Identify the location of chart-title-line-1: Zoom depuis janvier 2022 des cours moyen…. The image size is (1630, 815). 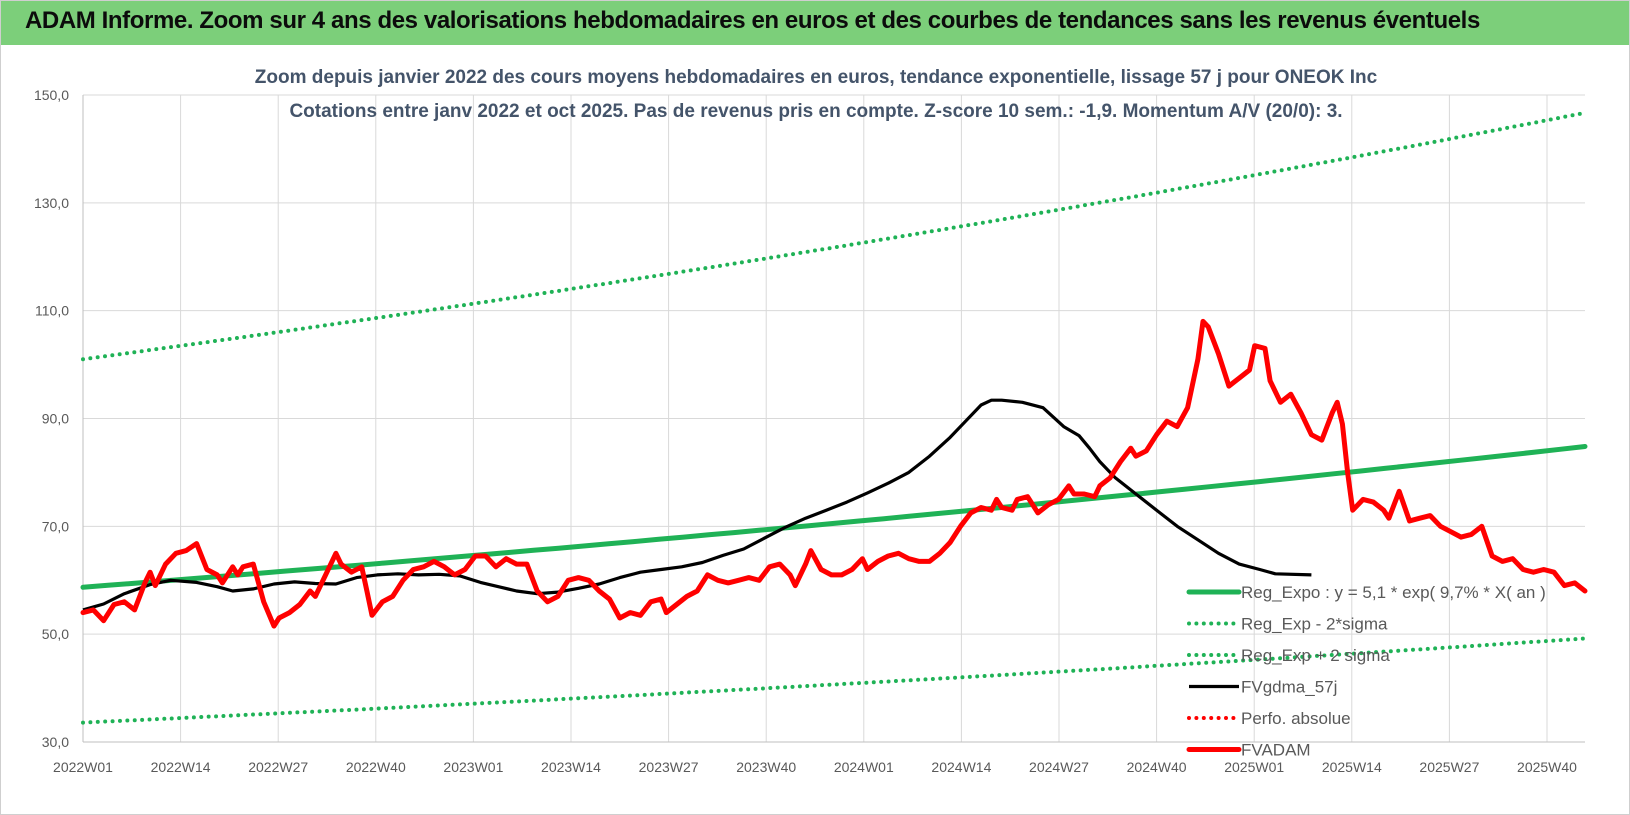
(816, 77).